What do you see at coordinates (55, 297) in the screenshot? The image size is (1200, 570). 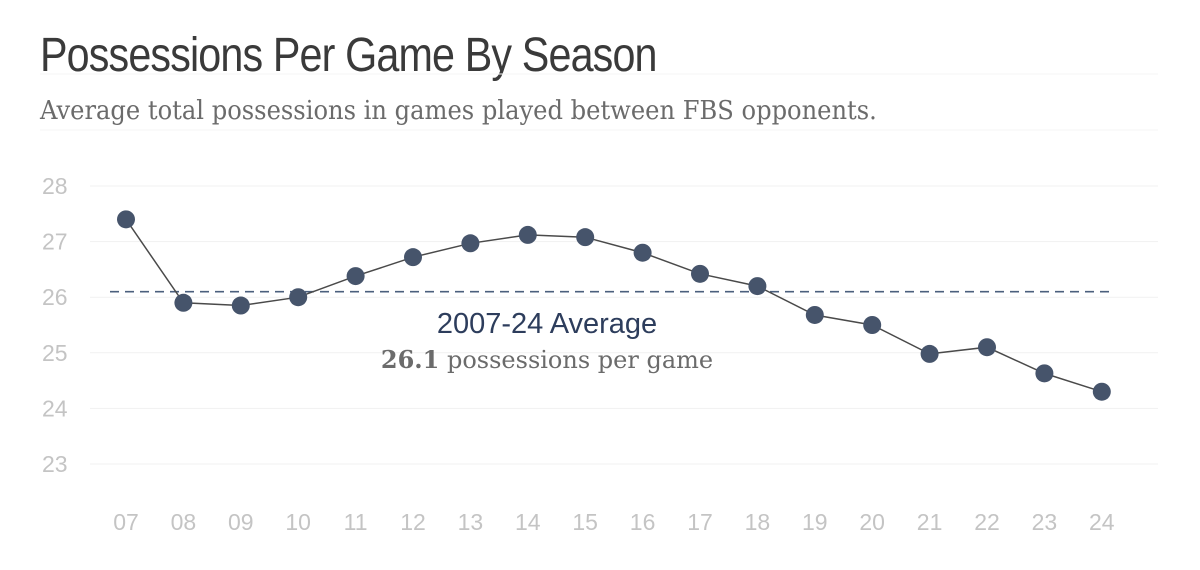 I see `y-tick-label: 26` at bounding box center [55, 297].